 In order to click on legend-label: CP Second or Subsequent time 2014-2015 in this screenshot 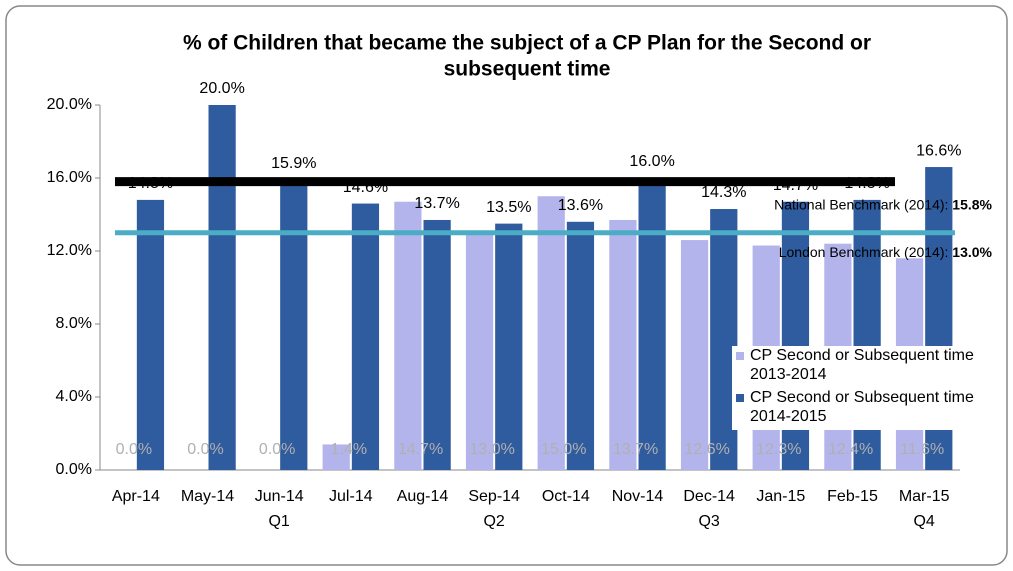, I will do `click(862, 407)`.